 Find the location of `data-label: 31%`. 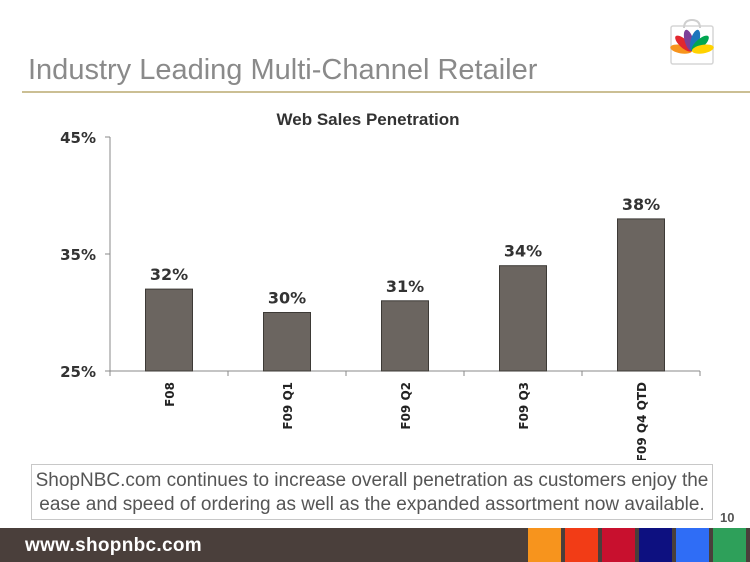

data-label: 31% is located at coordinates (405, 286).